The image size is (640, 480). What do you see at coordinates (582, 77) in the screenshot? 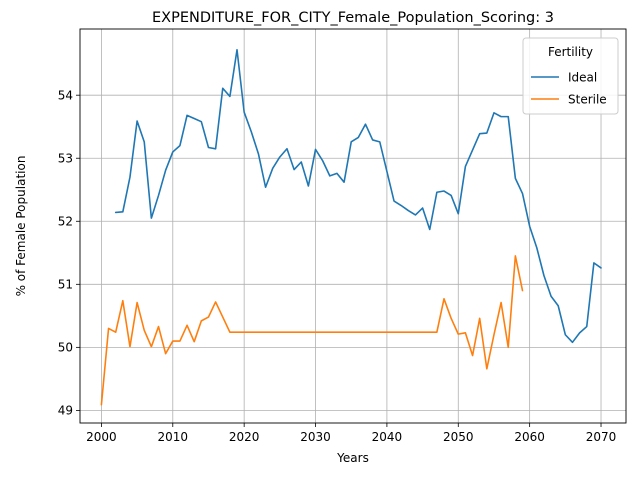
I see `legend-label-ideal: Ideal` at bounding box center [582, 77].